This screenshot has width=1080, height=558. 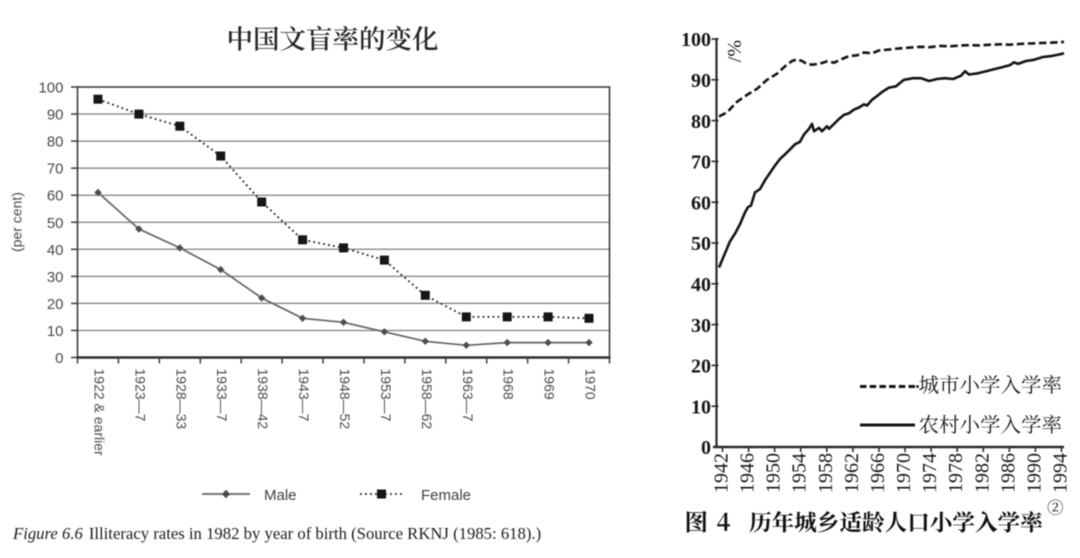 I want to click on svg-text: 1923—7, so click(x=140, y=395).